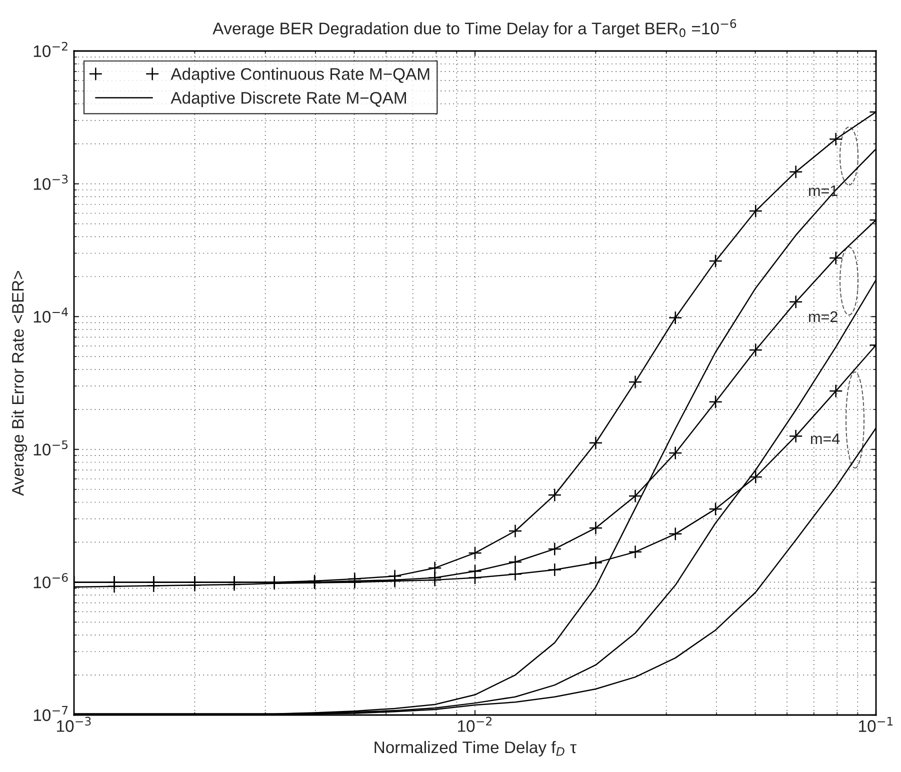 The width and height of the screenshot is (901, 772). Describe the element at coordinates (474, 28) in the screenshot. I see `chart-title: Average BER Degradation due to Time Delay for a Target BER$_{0}$ =10$^{−6}$` at that location.